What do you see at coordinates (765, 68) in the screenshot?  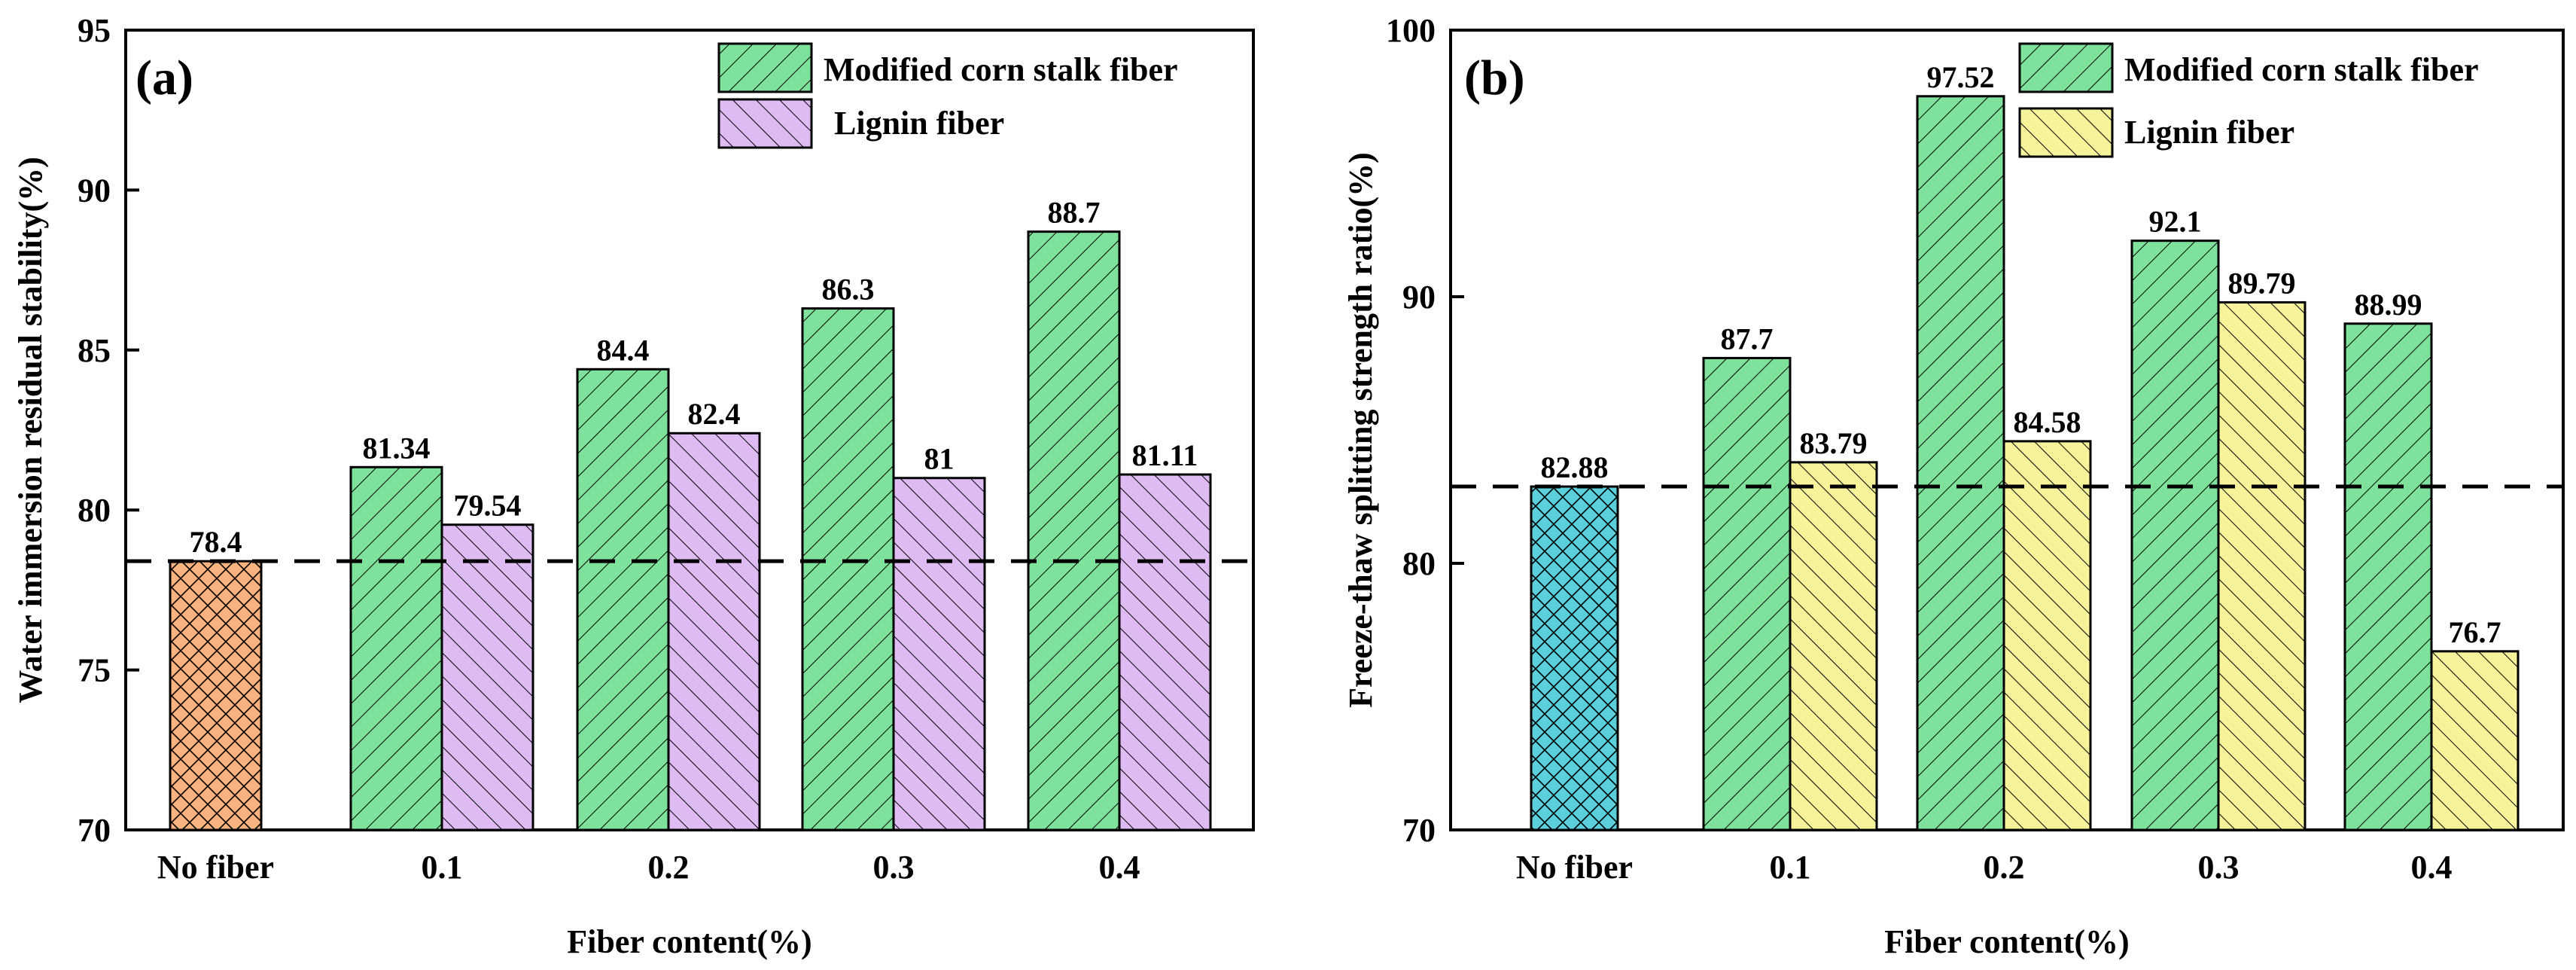 I see `panel-a-legend-swatch-modified-hatch` at bounding box center [765, 68].